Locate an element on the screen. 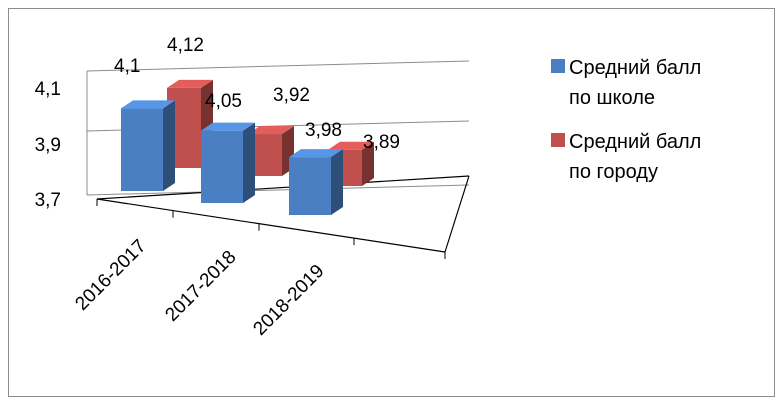  data-label: 3,92 is located at coordinates (291, 95).